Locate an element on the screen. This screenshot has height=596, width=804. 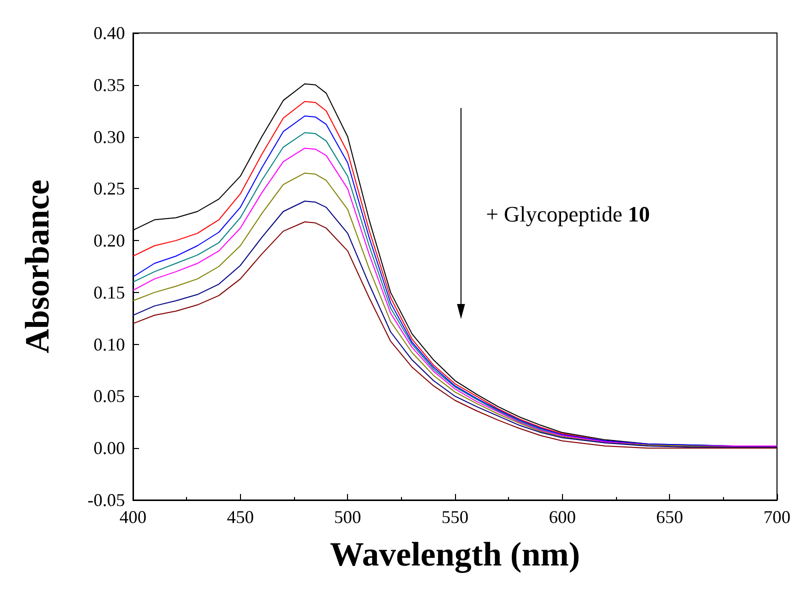
y-tick-label: -0.05 is located at coordinates (106, 500).